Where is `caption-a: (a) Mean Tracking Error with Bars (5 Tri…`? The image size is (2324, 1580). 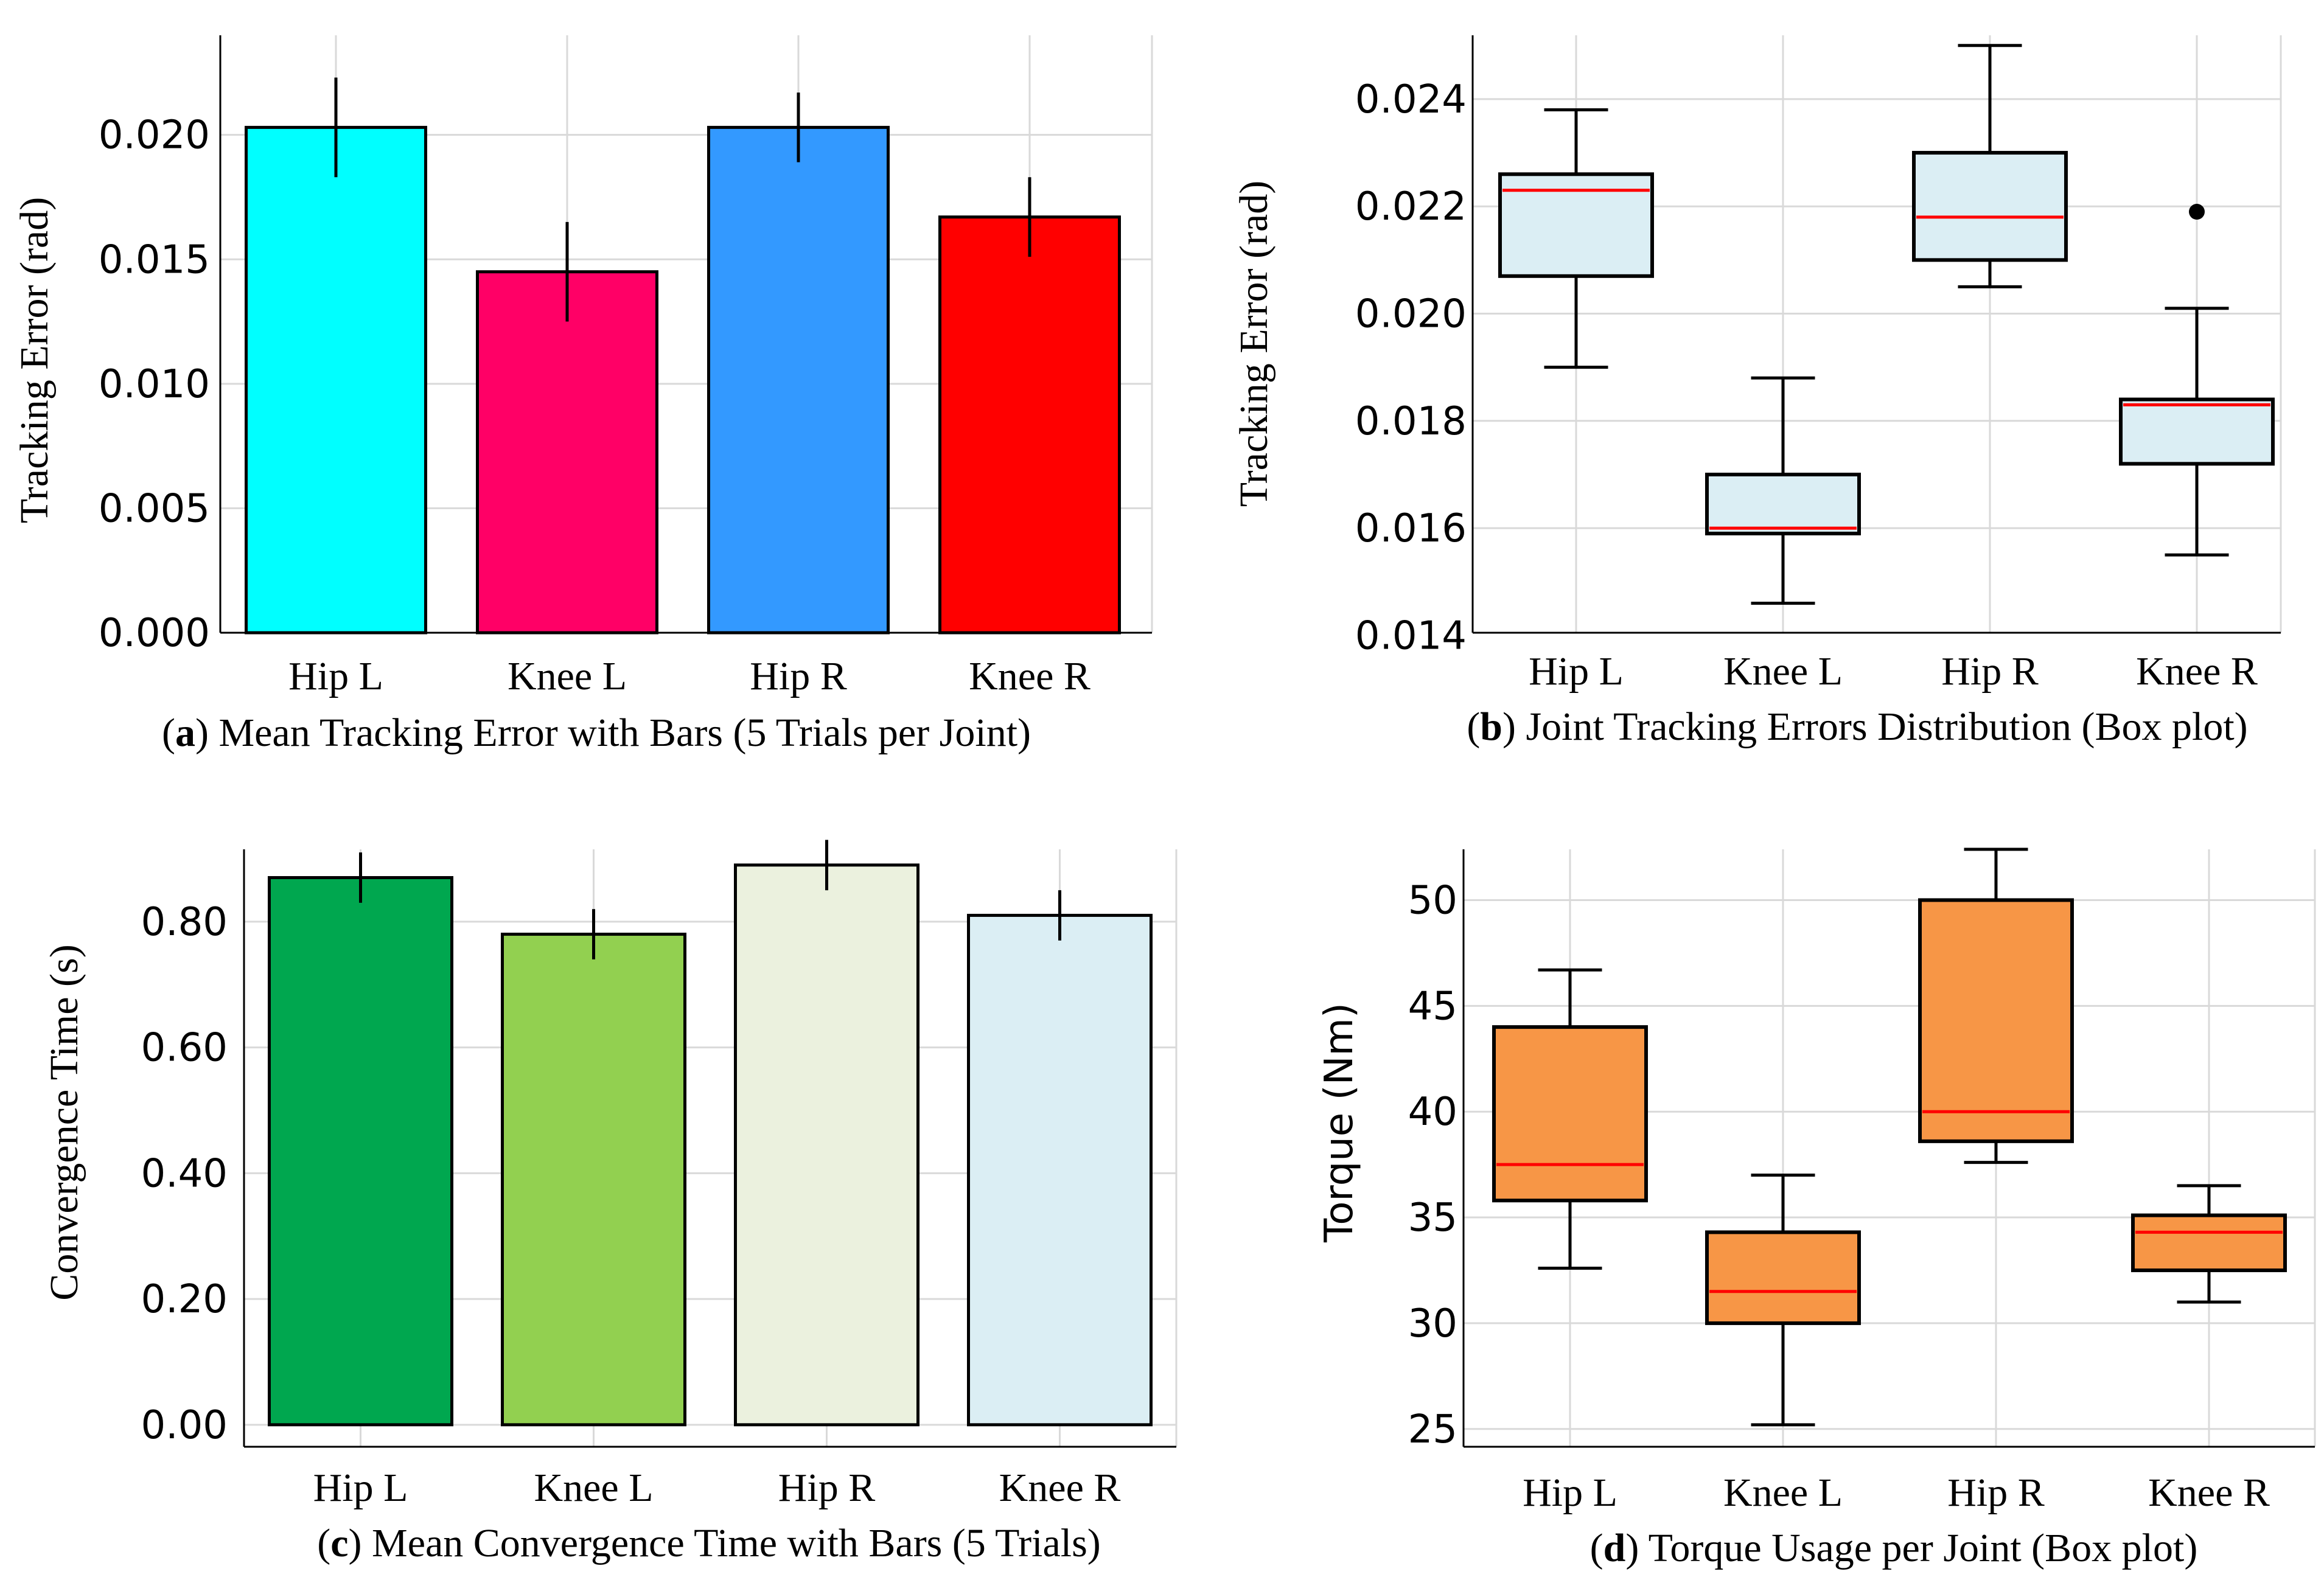 caption-a: (a) Mean Tracking Error with Bars (5 Tri… is located at coordinates (596, 733).